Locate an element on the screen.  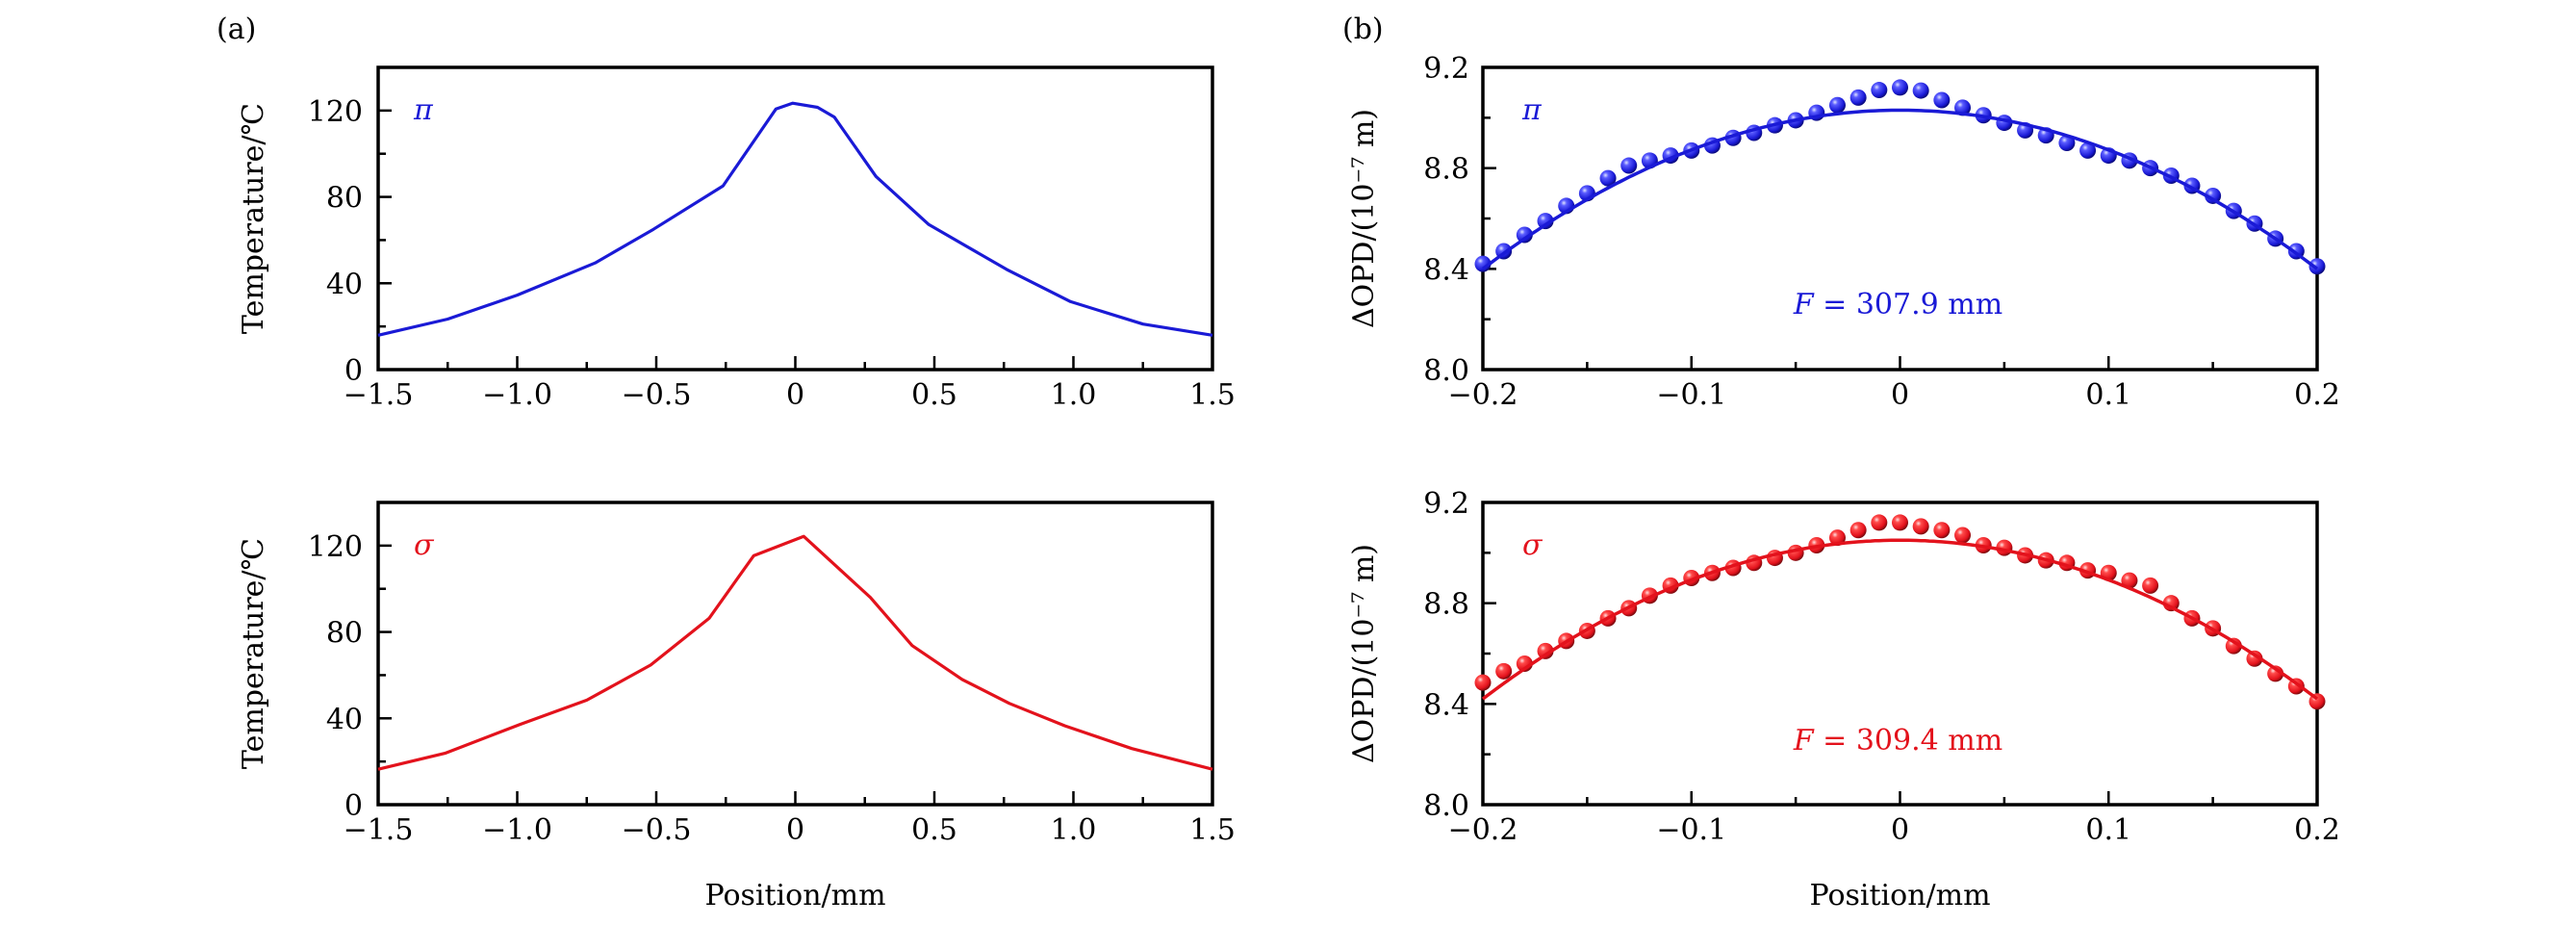
focal-length-label: F = 307.9 mm is located at coordinates (1897, 304).